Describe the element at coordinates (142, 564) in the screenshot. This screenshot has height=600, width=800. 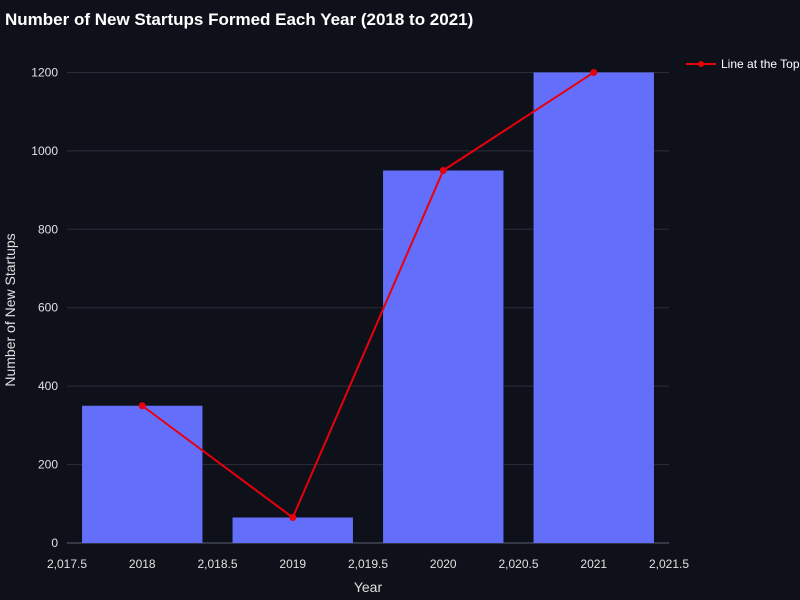
I see `x-tick-label: 2018` at that location.